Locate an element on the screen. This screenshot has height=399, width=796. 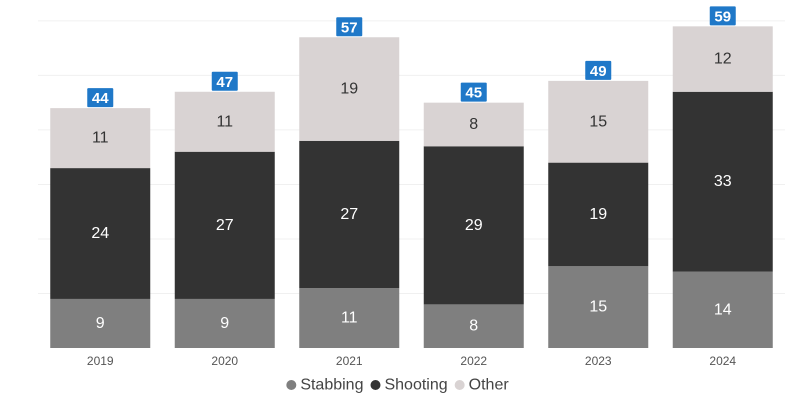
bar-segment-shooting-2024 is located at coordinates (722, 181).